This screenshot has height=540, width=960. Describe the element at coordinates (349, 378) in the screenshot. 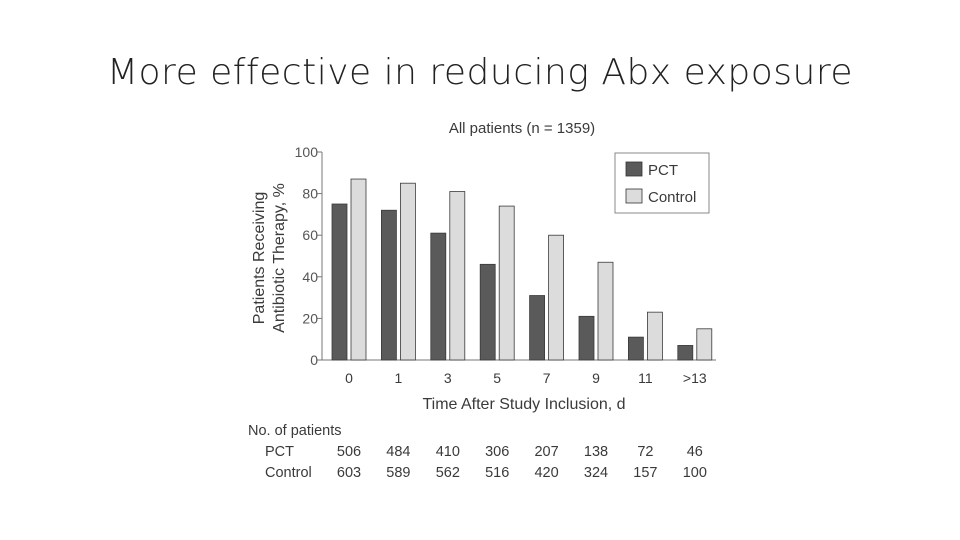

I see `x-tick-label: 0` at that location.